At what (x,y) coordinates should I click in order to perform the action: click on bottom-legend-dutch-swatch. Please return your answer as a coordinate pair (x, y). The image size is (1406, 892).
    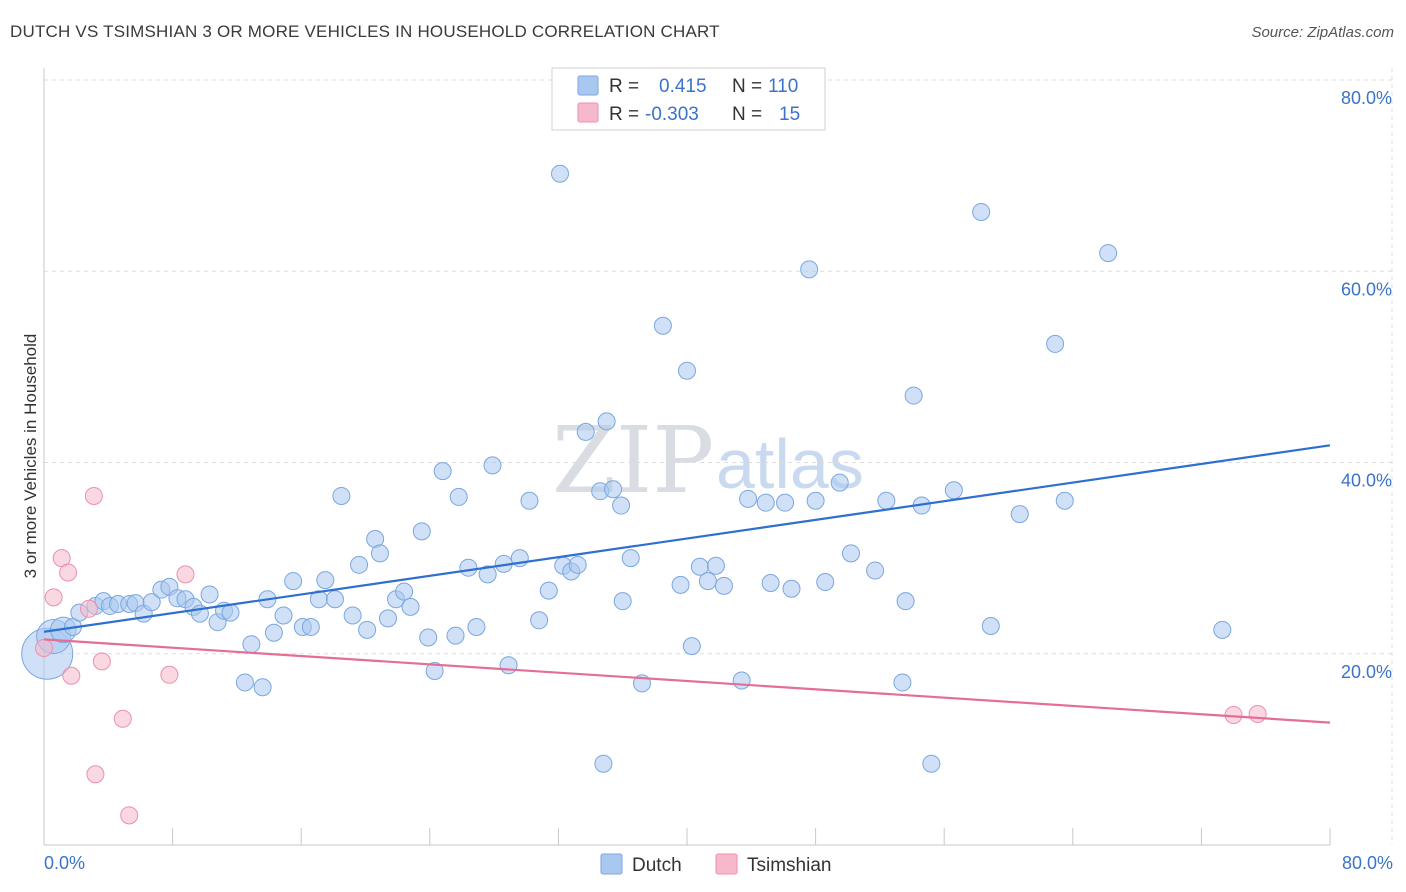
    Looking at the image, I should click on (611, 864).